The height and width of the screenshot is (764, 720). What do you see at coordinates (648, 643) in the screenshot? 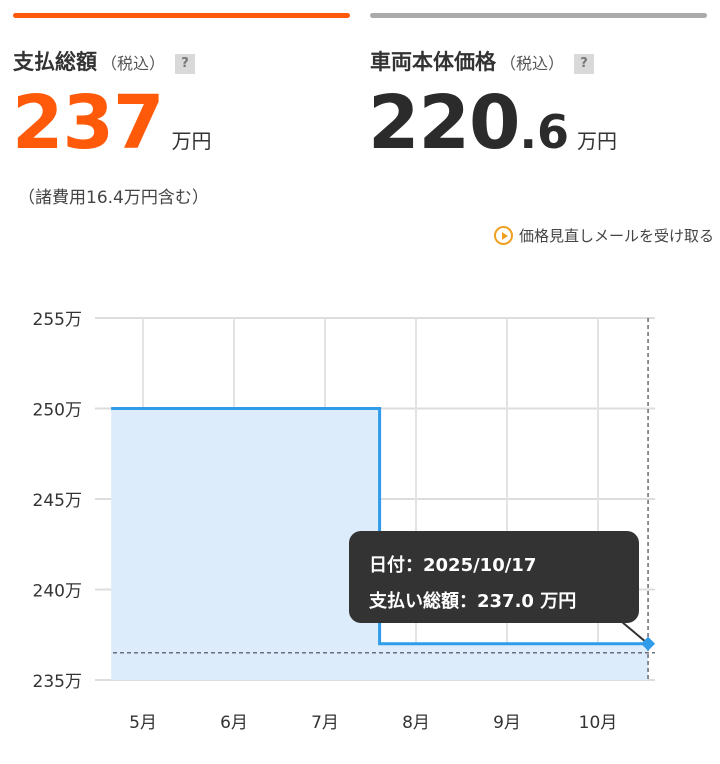
I see `data-point-marker` at bounding box center [648, 643].